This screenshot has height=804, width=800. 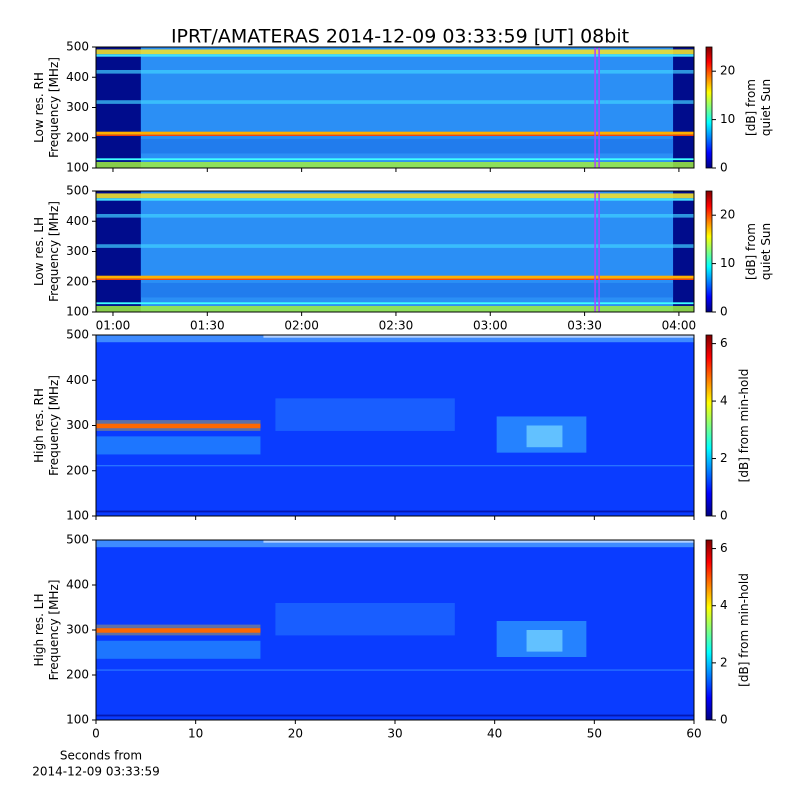 What do you see at coordinates (724, 662) in the screenshot?
I see `colorbar-tick-label: 2` at bounding box center [724, 662].